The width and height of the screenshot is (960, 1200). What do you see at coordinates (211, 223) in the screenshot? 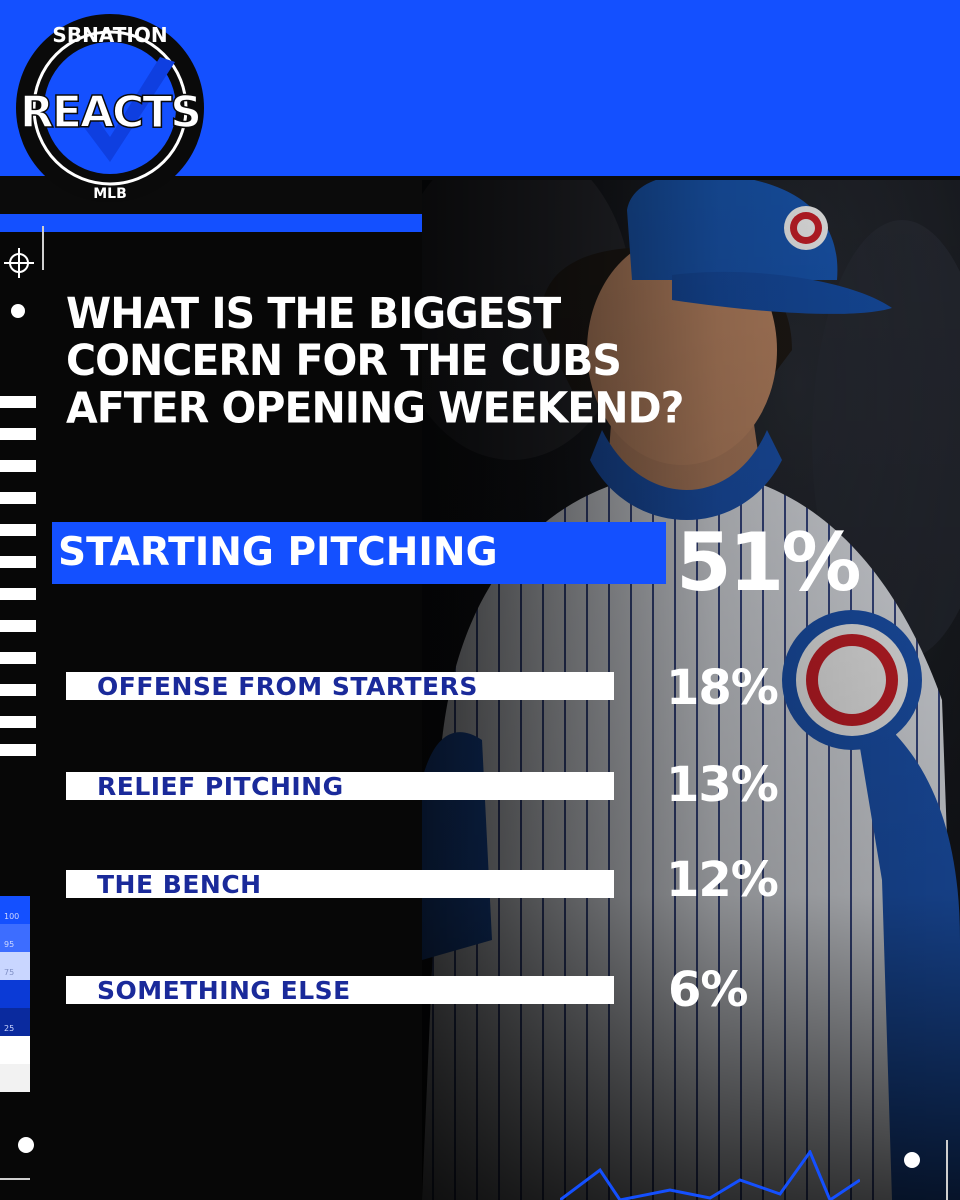
I see `blue-accent-stripe` at bounding box center [211, 223].